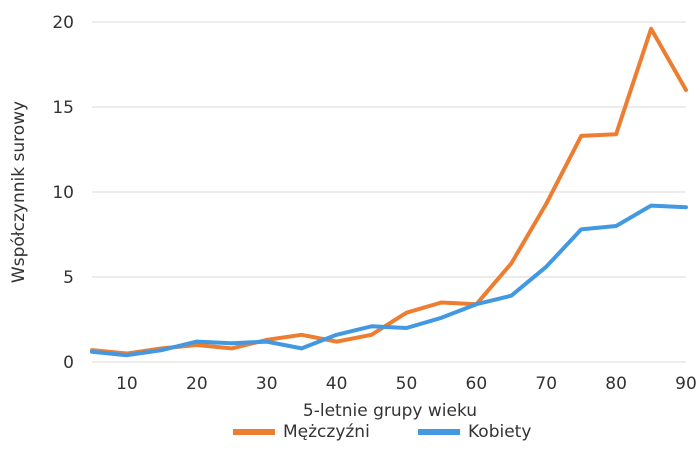 This screenshot has height=450, width=700. What do you see at coordinates (267, 384) in the screenshot?
I see `x-tick-label: 30` at bounding box center [267, 384].